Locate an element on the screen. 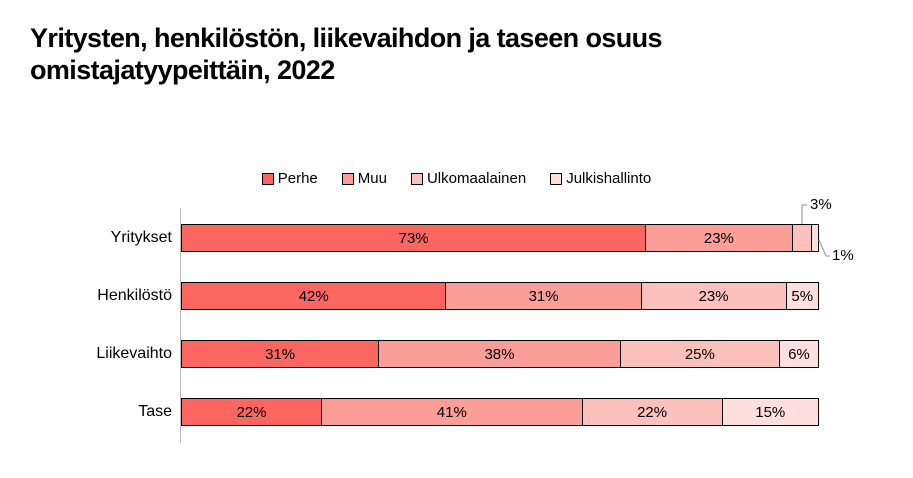 This screenshot has width=913, height=478. category-label: Henkilöstö is located at coordinates (134, 295).